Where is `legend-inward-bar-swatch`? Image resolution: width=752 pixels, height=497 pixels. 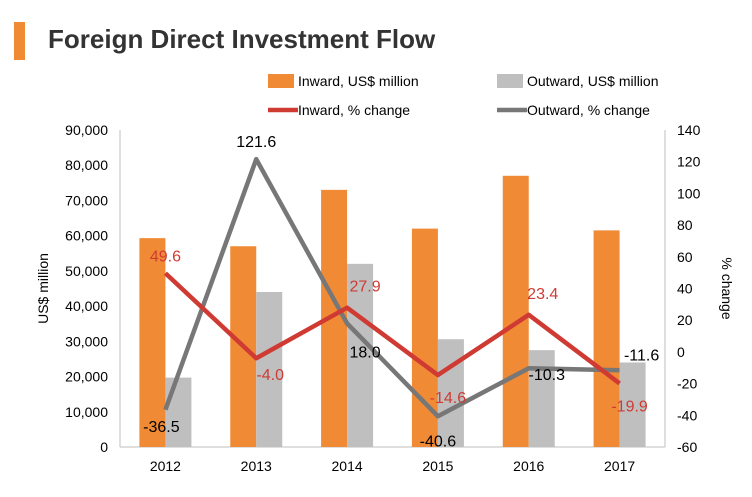 legend-inward-bar-swatch is located at coordinates (281, 81).